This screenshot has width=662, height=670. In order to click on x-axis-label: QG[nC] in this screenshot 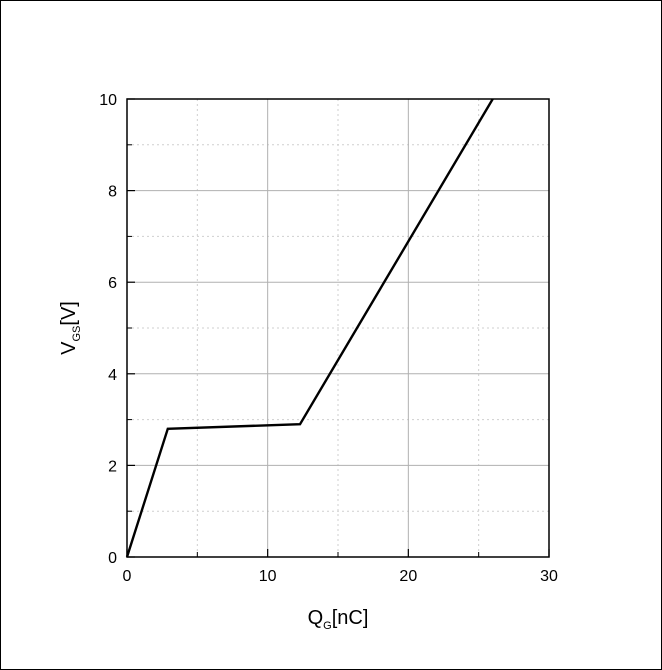, I will do `click(338, 619)`.